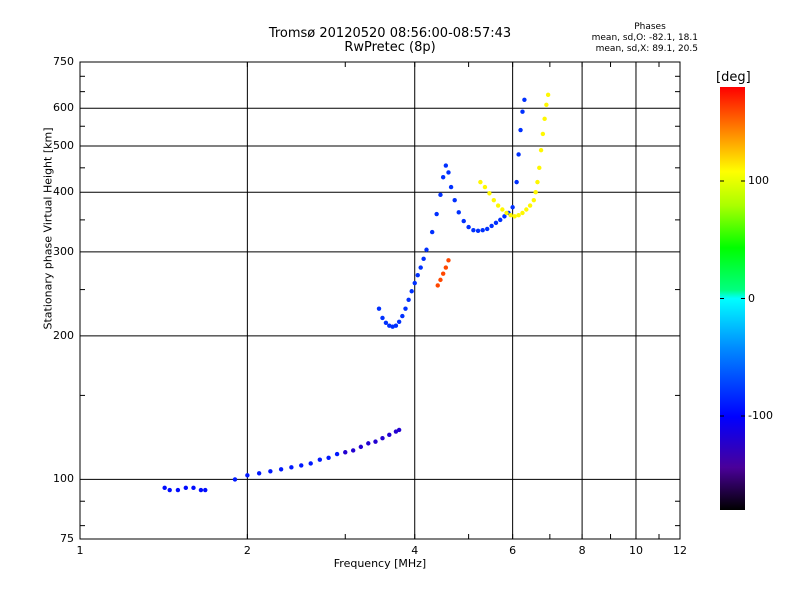 This screenshot has height=600, width=800. I want to click on colorbar-ticks, so click(732, 298).